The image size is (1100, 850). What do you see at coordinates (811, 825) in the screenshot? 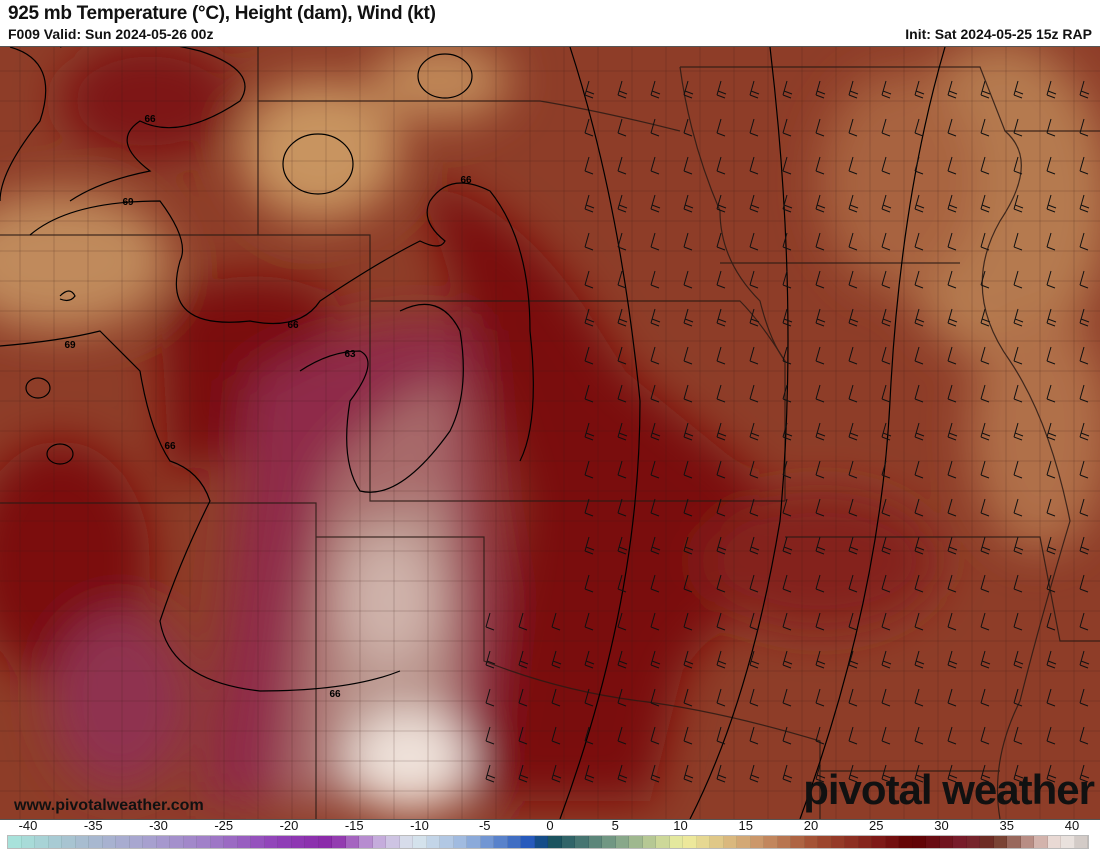
I see `colorbar-tick-label: 20` at bounding box center [811, 825].